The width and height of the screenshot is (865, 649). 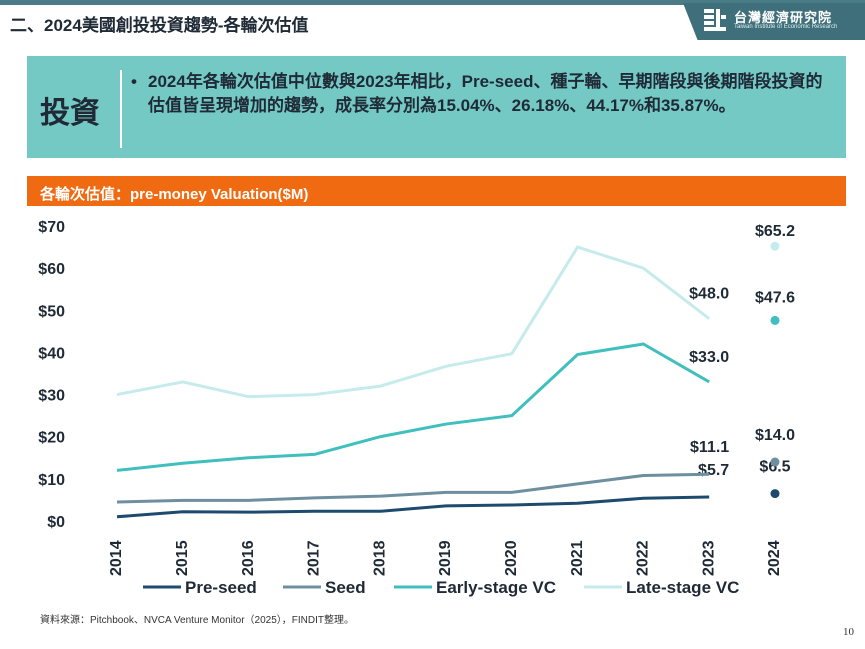 What do you see at coordinates (774, 558) in the screenshot?
I see `x-tick-label: 2024` at bounding box center [774, 558].